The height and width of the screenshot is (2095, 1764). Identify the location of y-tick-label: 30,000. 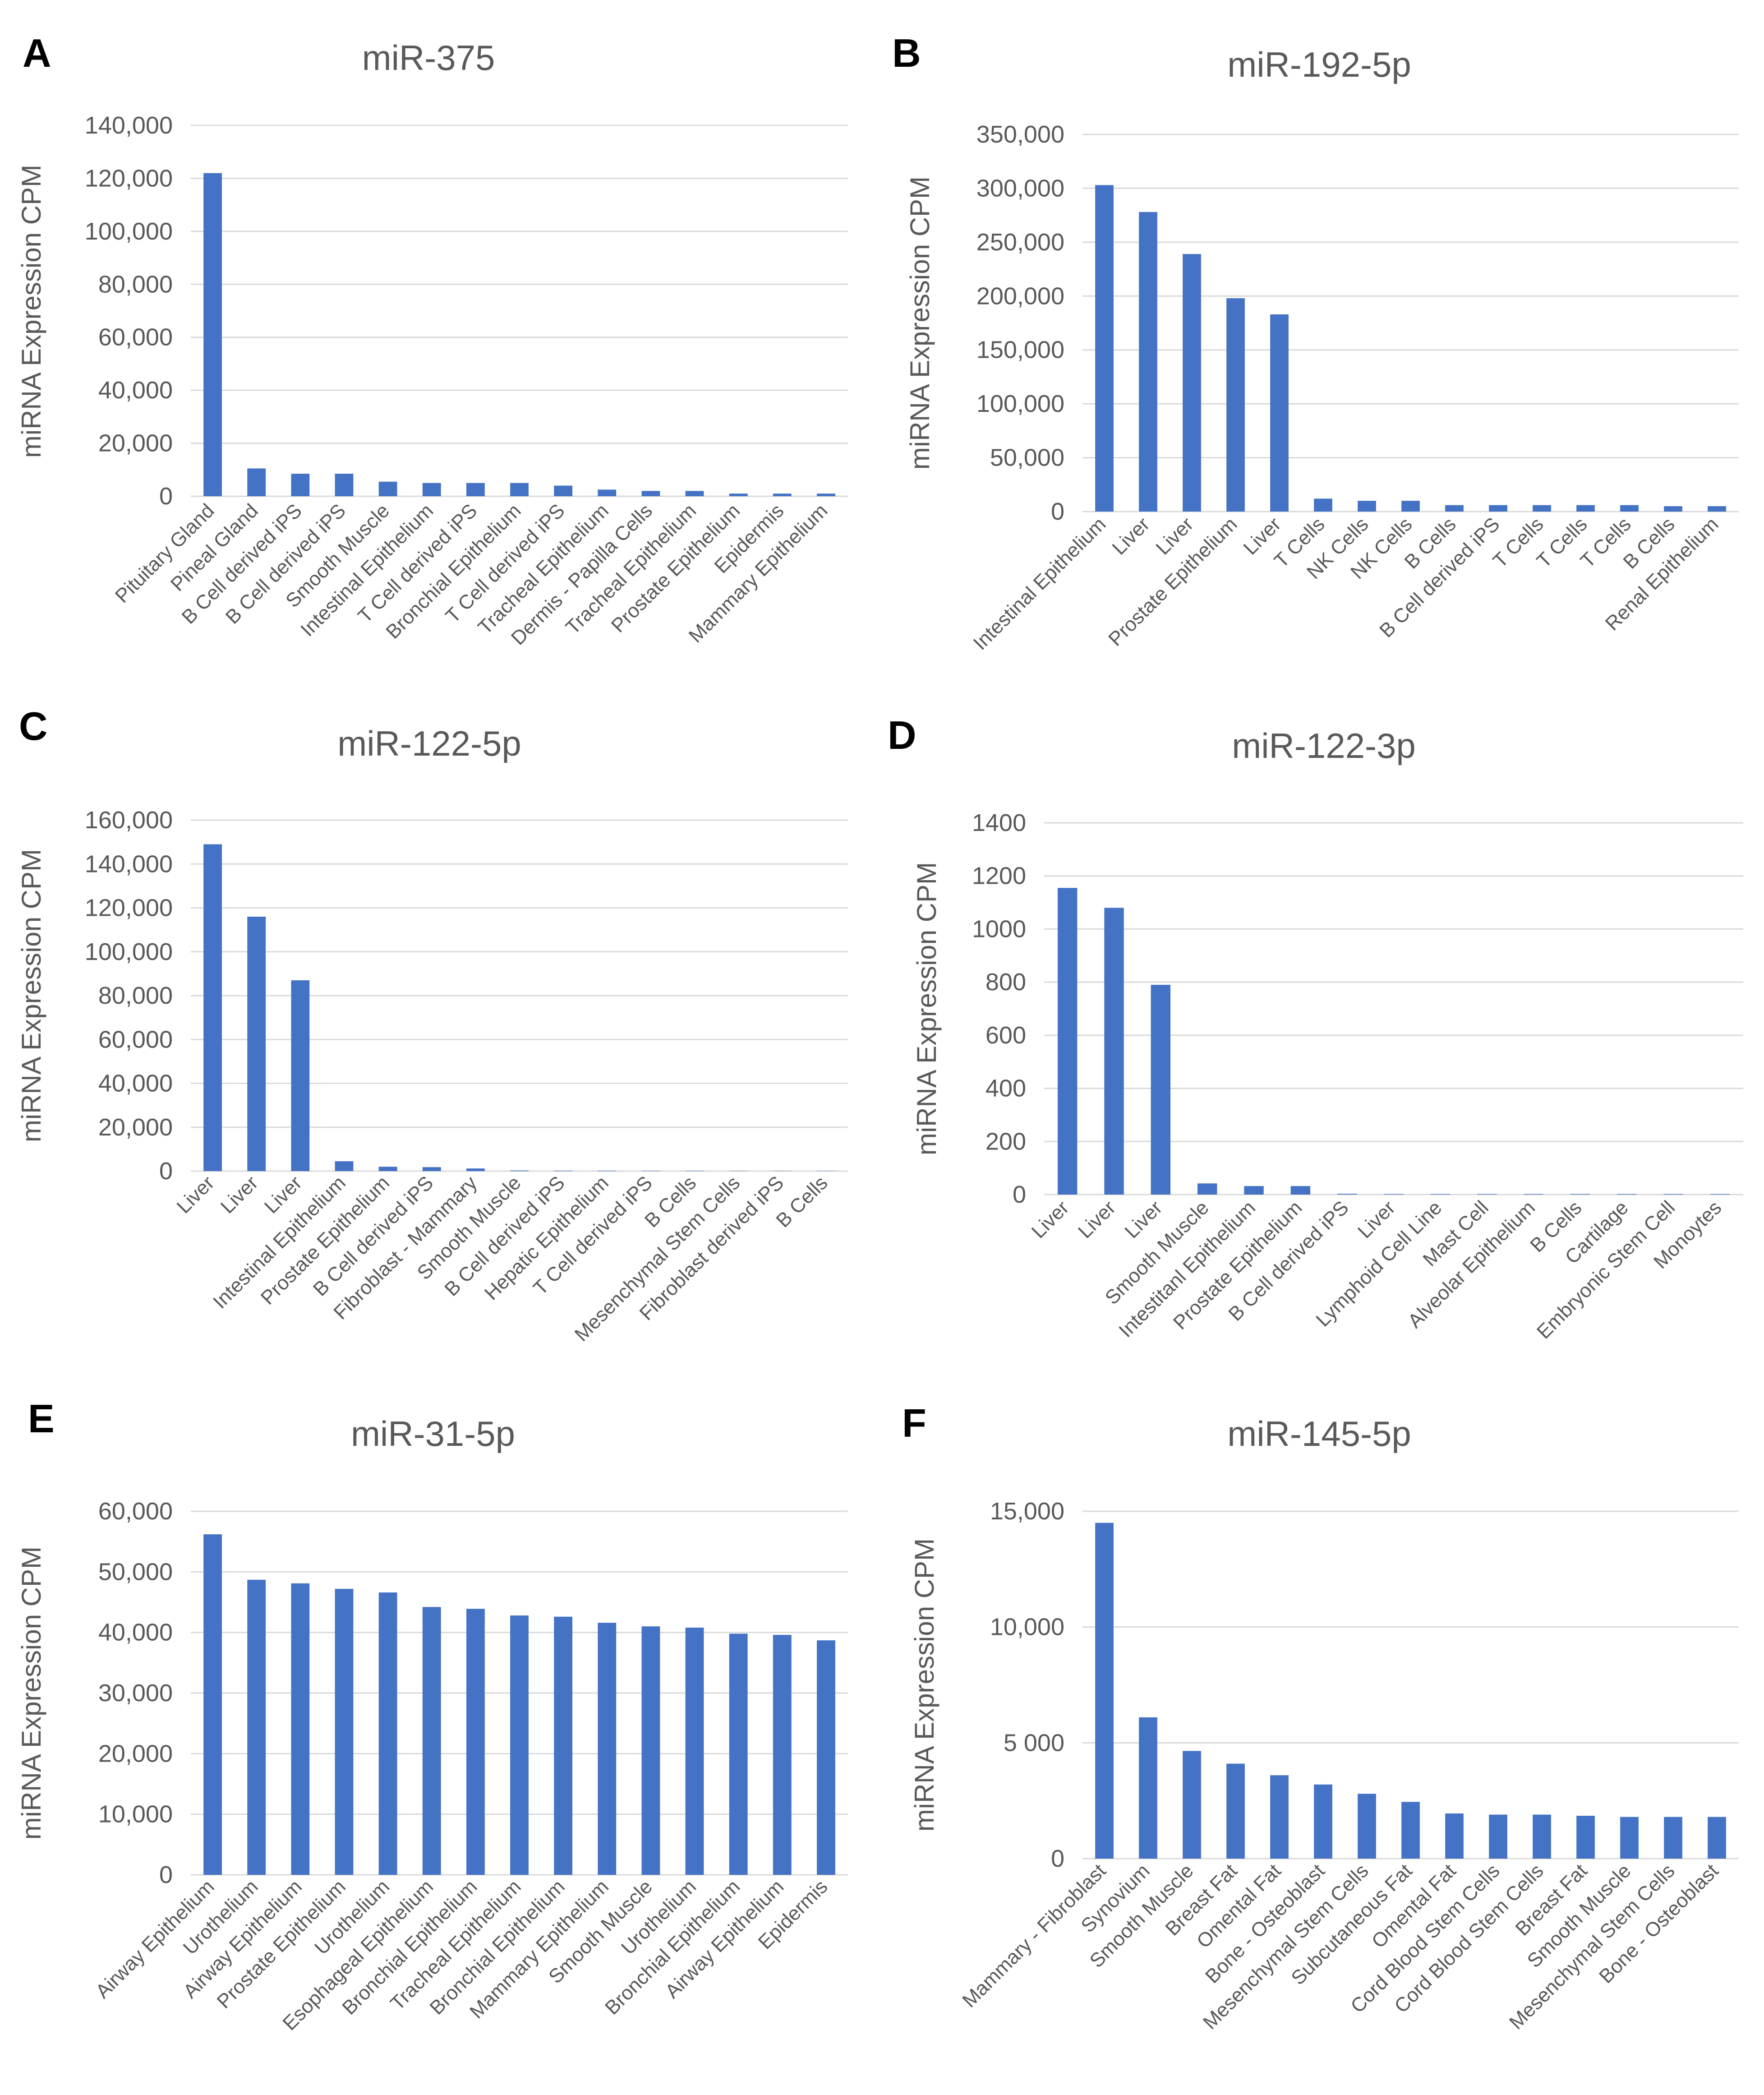
(135, 1693).